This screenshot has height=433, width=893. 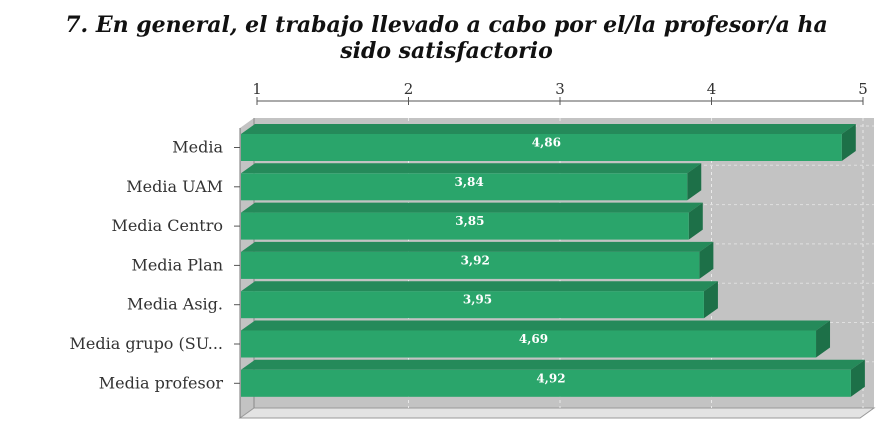 I want to click on bar-value-label: 4,92, so click(x=550, y=378).